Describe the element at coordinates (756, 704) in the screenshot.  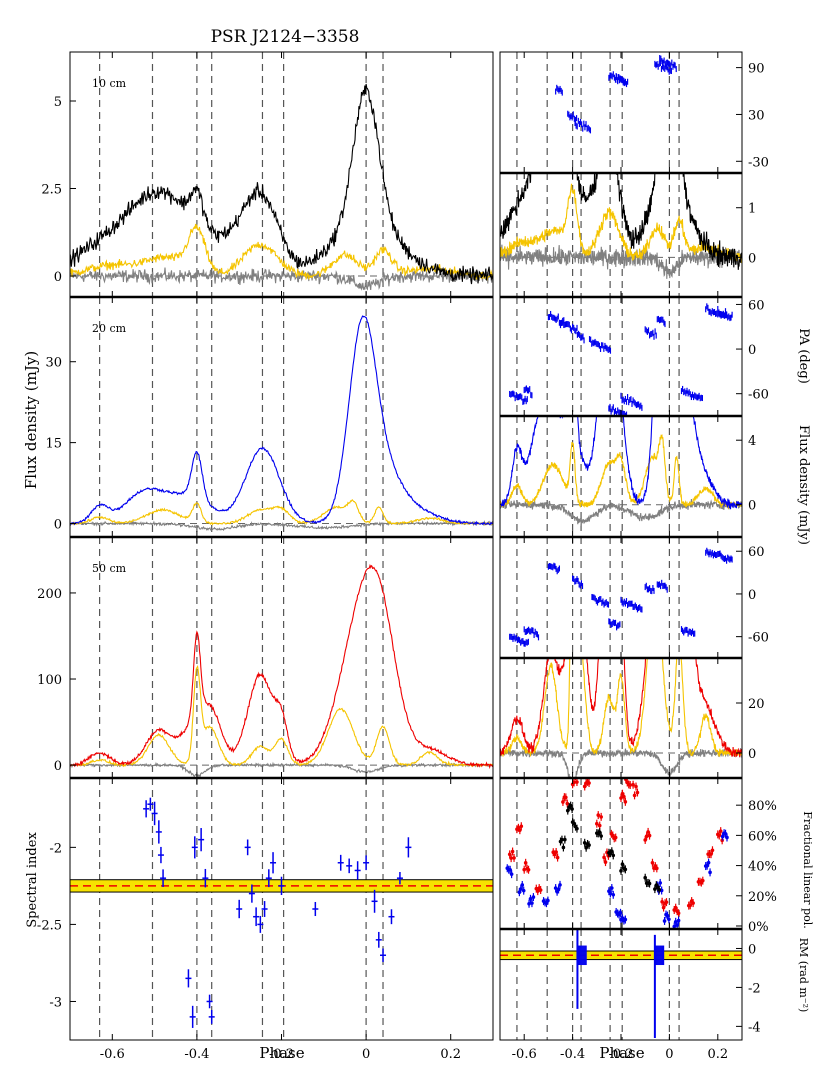
I see `y-tick-label: 20` at that location.